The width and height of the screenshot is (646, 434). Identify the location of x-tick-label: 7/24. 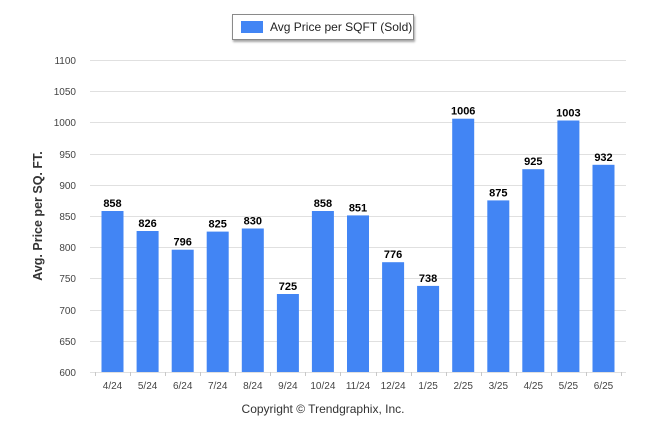
(218, 386).